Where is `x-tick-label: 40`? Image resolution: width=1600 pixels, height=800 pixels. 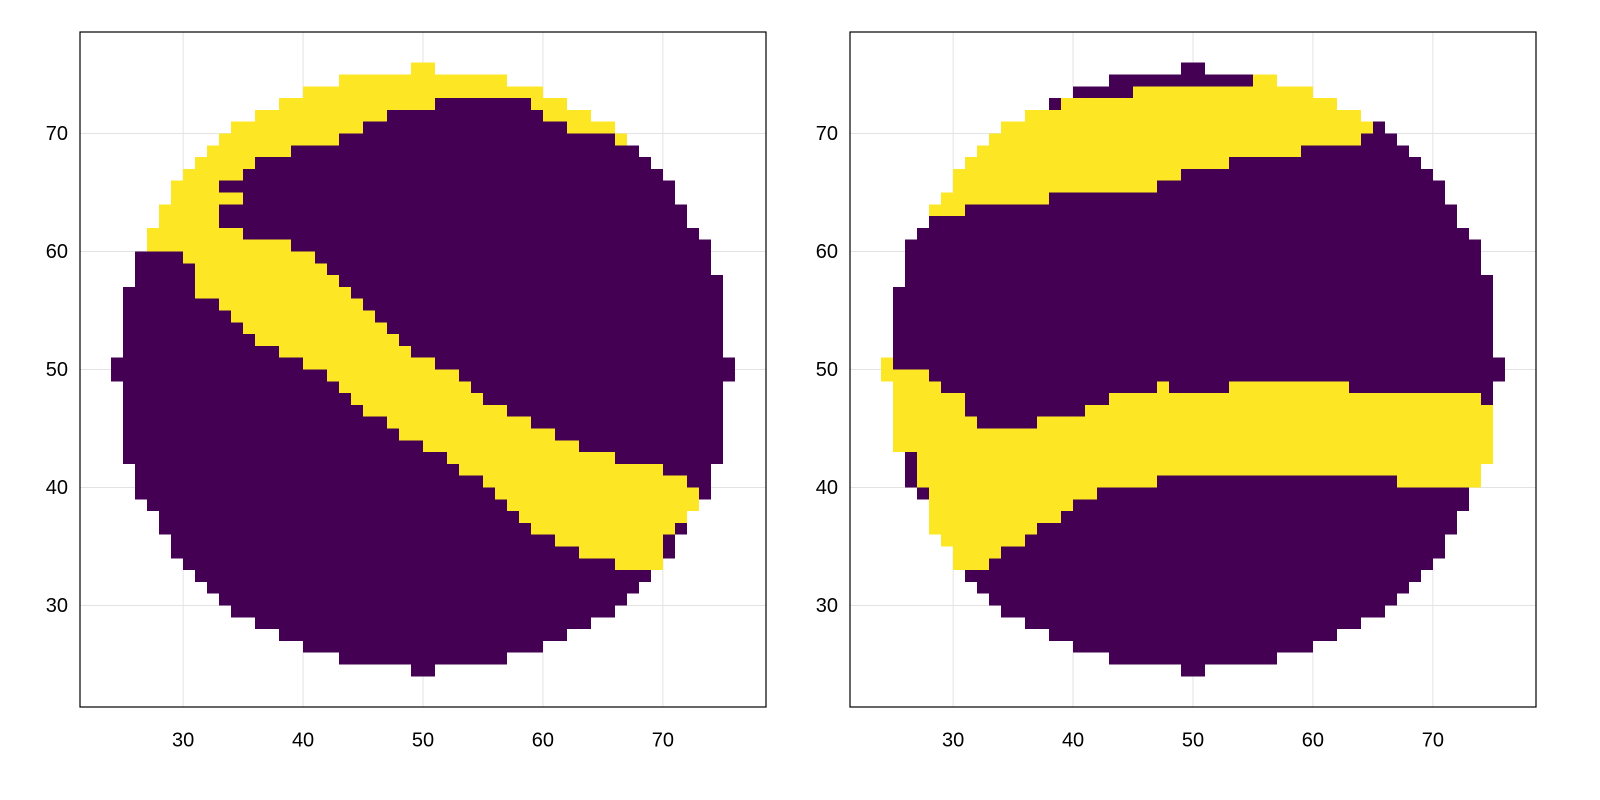 x-tick-label: 40 is located at coordinates (1073, 740).